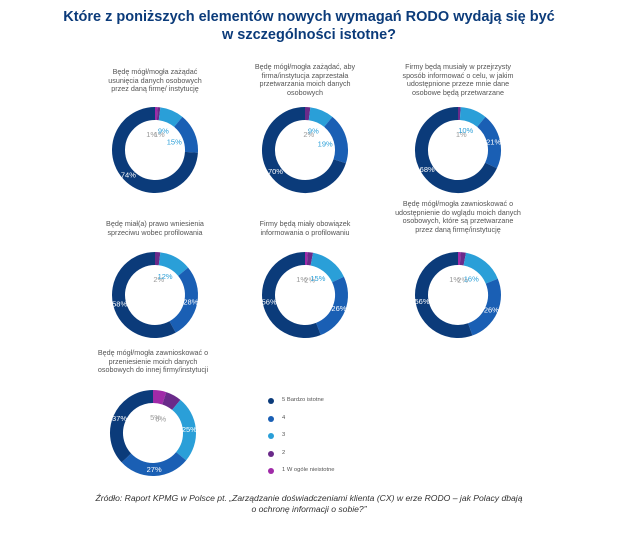 The image size is (618, 534). I want to click on question-line: Będę mógł/mogła zażądać, so click(155, 71).